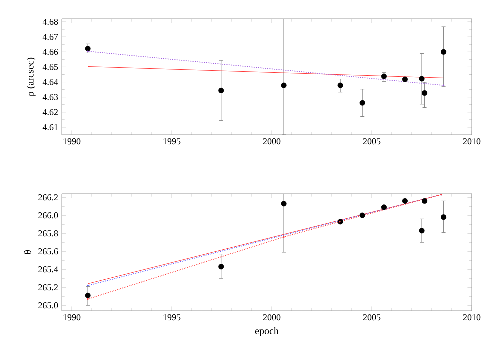 The width and height of the screenshot is (491, 350). Describe the element at coordinates (48, 305) in the screenshot. I see `y-tick-label: 265.0` at that location.